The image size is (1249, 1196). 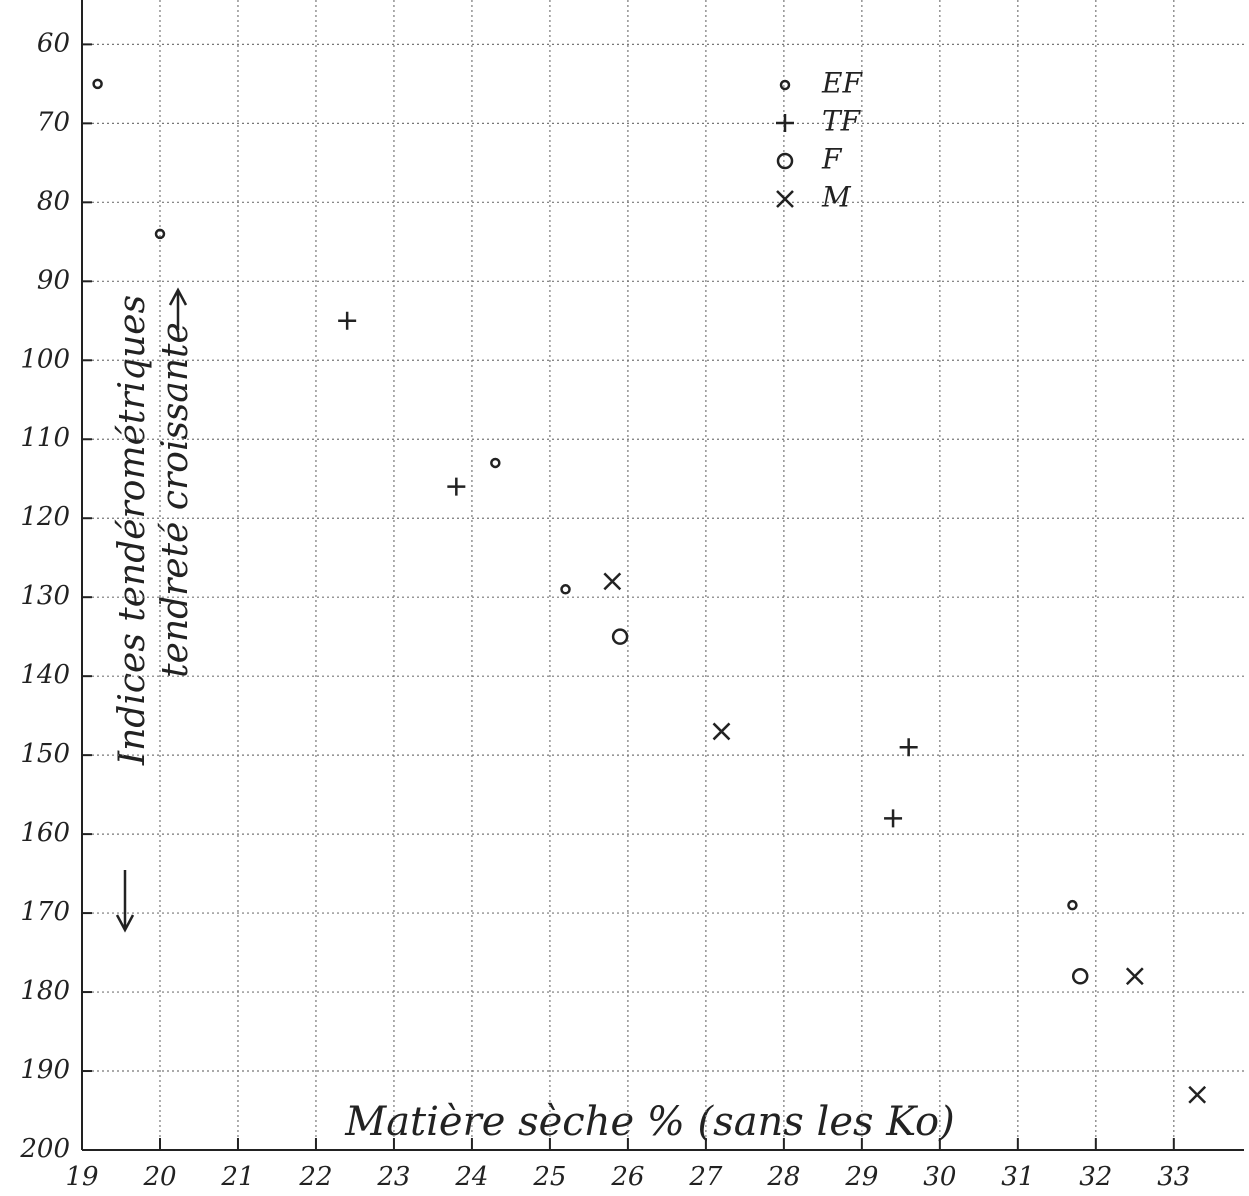 What do you see at coordinates (393, 1177) in the screenshot?
I see `x-tick-label: 23` at bounding box center [393, 1177].